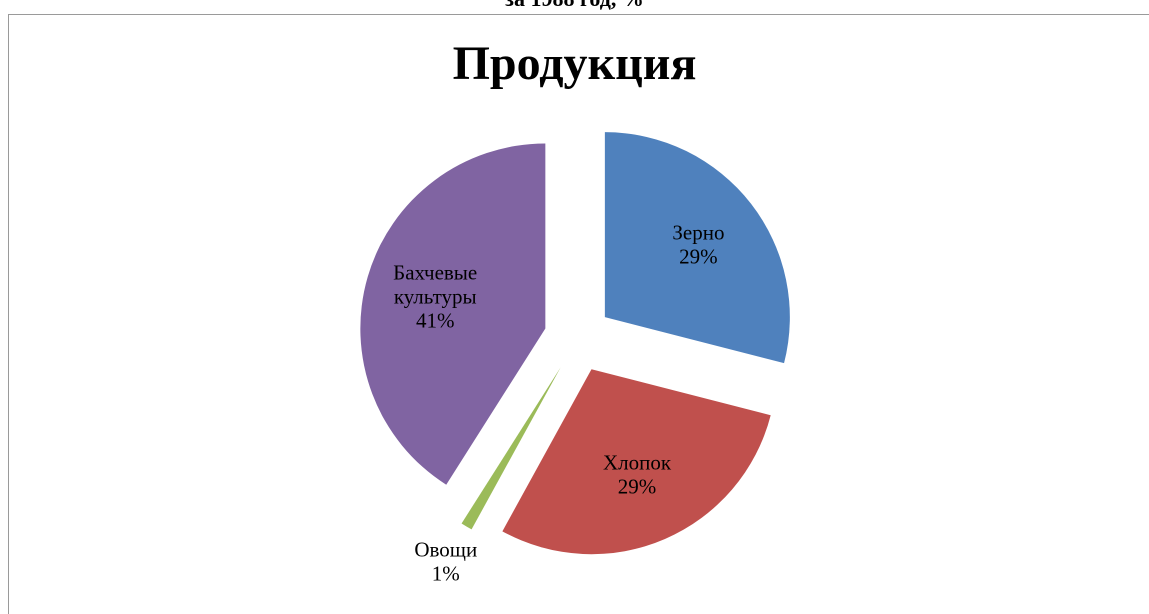  I want to click on data-label-2: Хлопок 29%, so click(637, 474).